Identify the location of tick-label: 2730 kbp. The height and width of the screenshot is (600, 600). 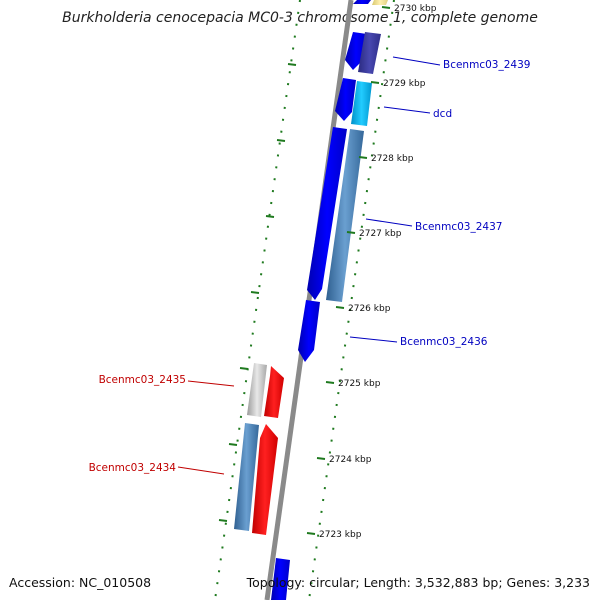
(415, 9).